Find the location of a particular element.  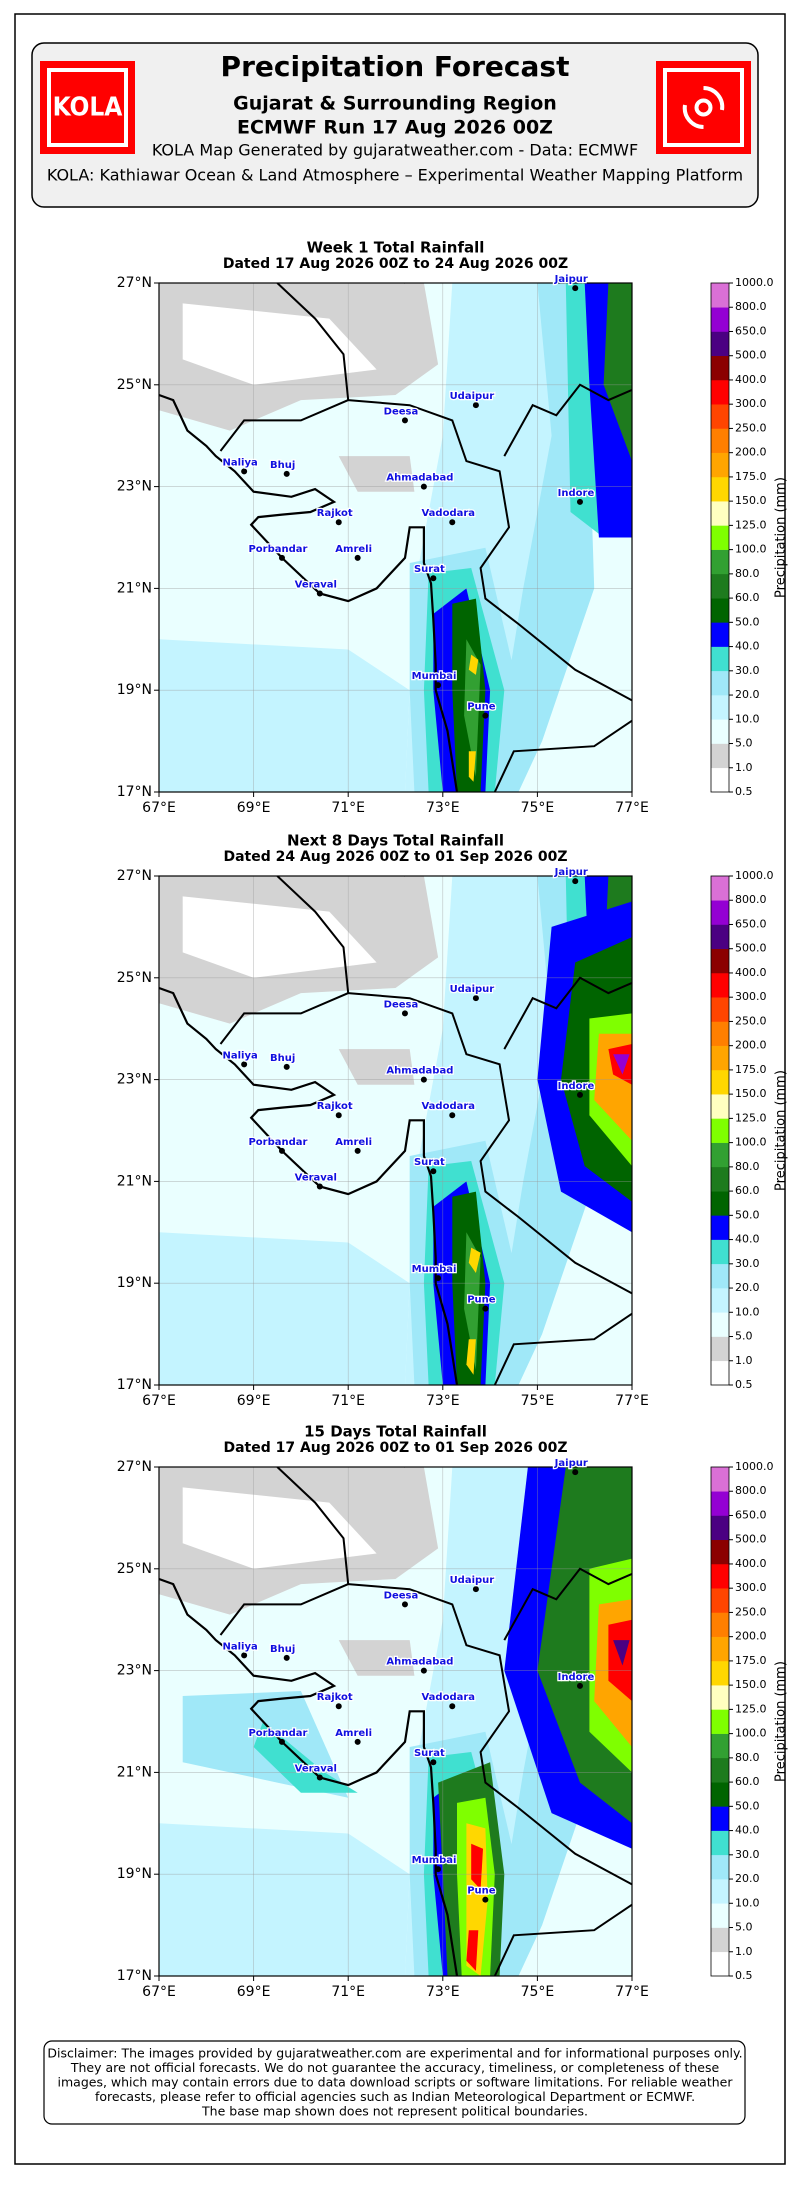

city-label: Veraval is located at coordinates (316, 1177).